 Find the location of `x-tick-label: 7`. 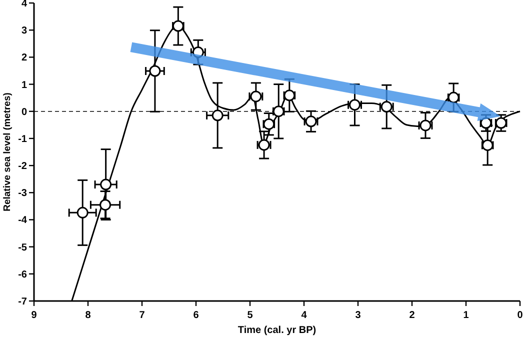

x-tick-label: 7 is located at coordinates (142, 315).